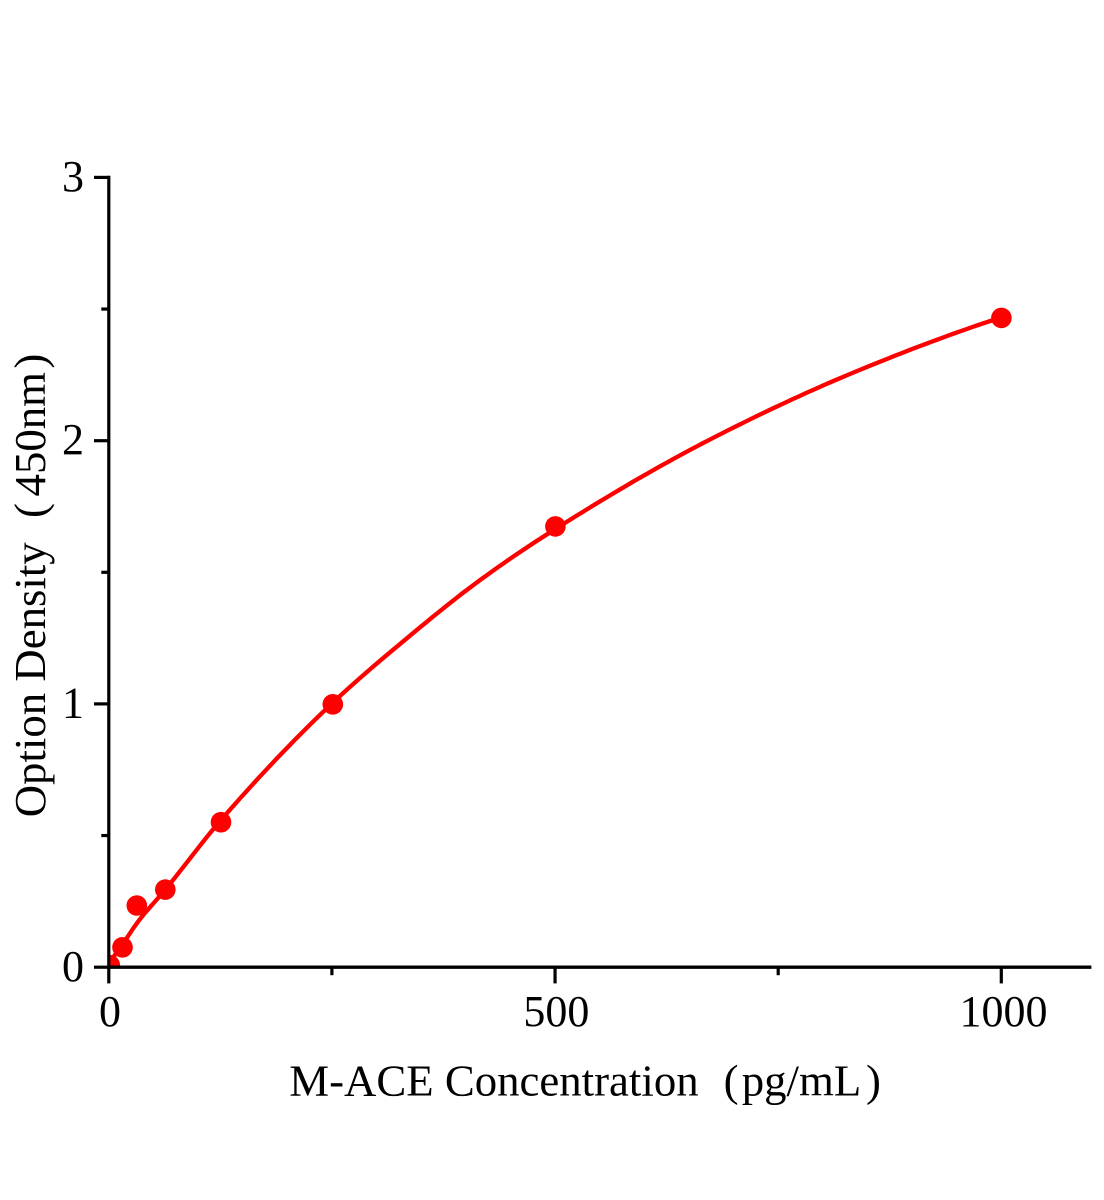 This screenshot has height=1200, width=1104. I want to click on svg-text:M-ACE Concentration(pg/mL): M-ACE Concentration (pg/mL), so click(585, 1080).